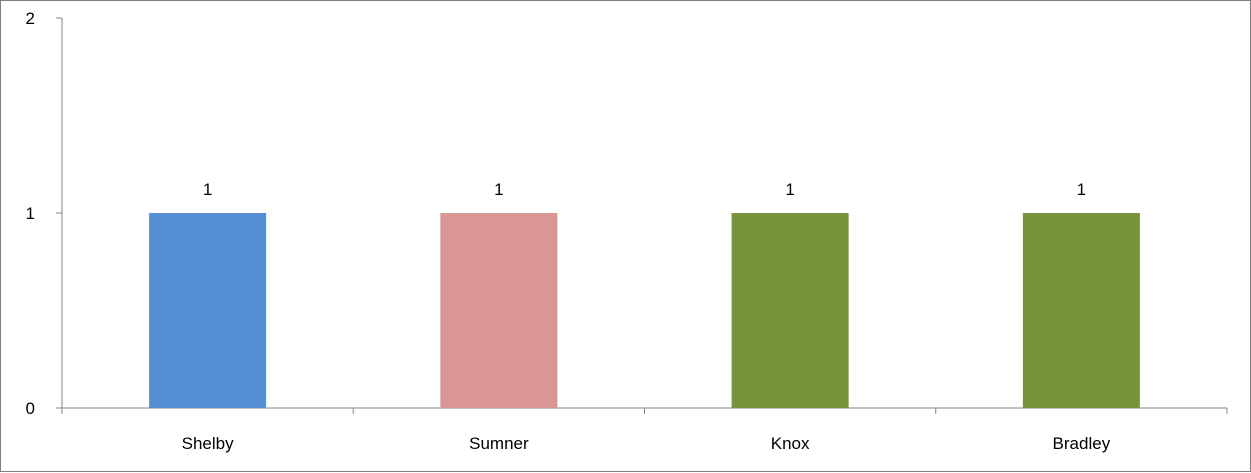  Describe the element at coordinates (644, 430) in the screenshot. I see `x-axis: Shelby Sumner Knox Bradley` at that location.